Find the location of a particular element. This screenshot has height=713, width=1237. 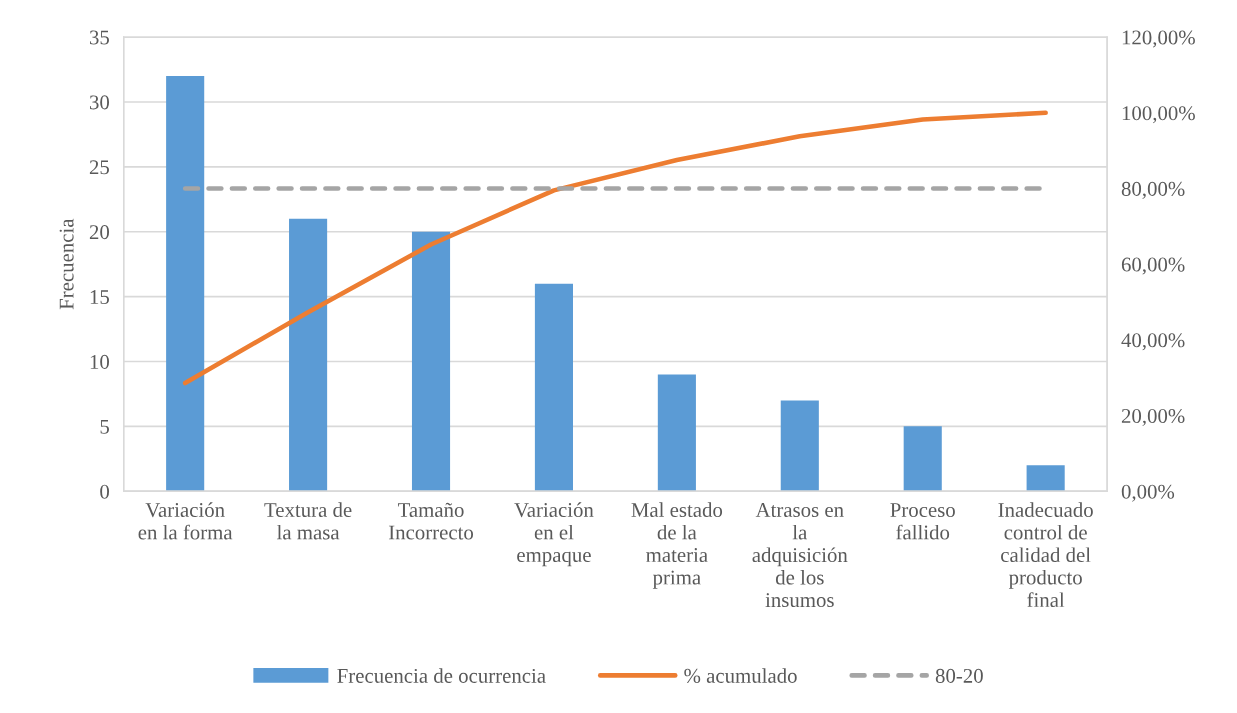

y-tick-label: 5 is located at coordinates (104, 426).